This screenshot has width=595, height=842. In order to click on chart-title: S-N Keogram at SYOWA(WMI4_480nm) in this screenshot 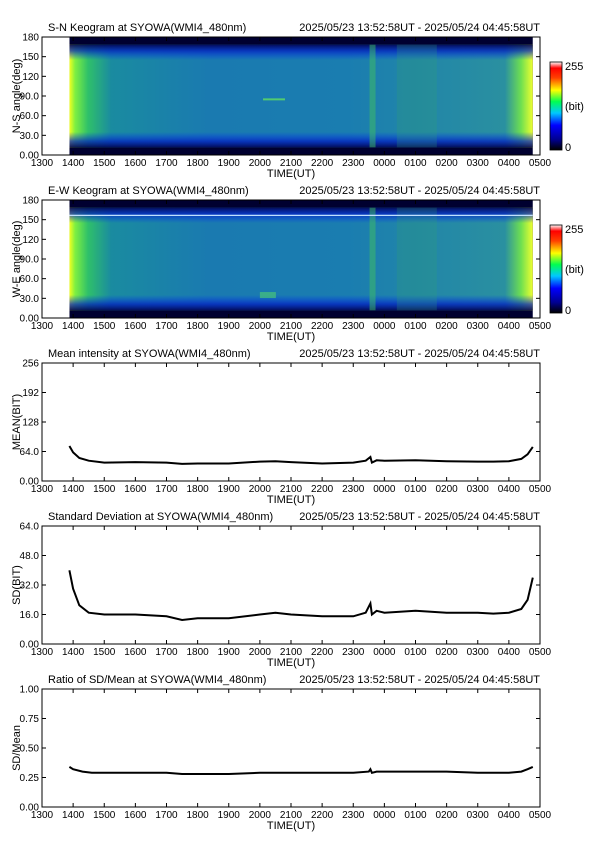, I will do `click(147, 28)`.